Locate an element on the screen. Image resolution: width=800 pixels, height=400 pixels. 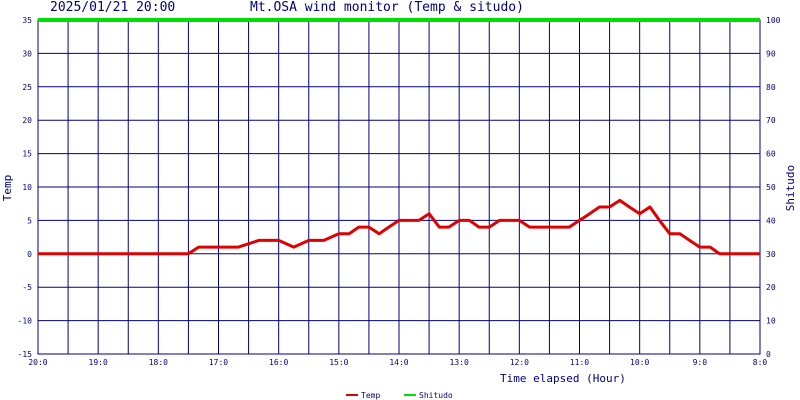
y-tick-label-right: 60 is located at coordinates (771, 154).